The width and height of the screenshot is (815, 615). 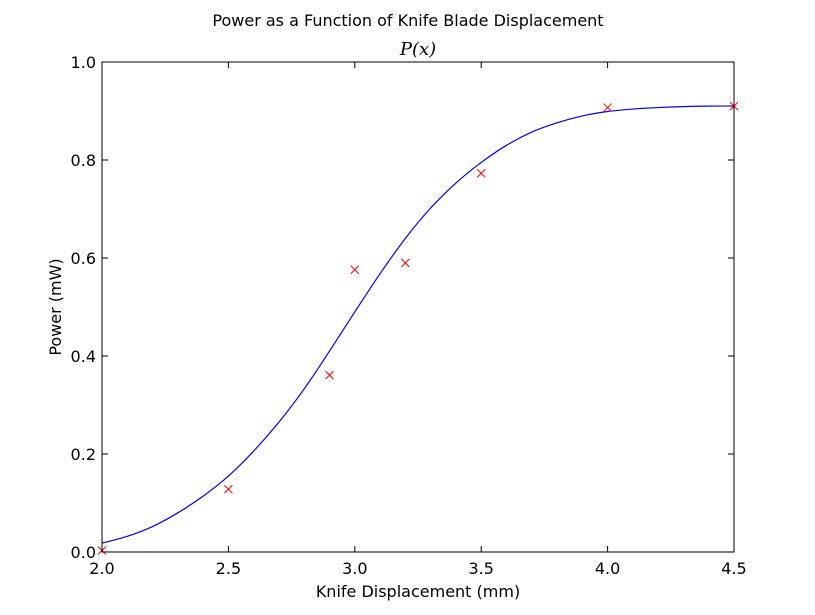 What do you see at coordinates (101, 568) in the screenshot?
I see `x-tick-label: 2.0` at bounding box center [101, 568].